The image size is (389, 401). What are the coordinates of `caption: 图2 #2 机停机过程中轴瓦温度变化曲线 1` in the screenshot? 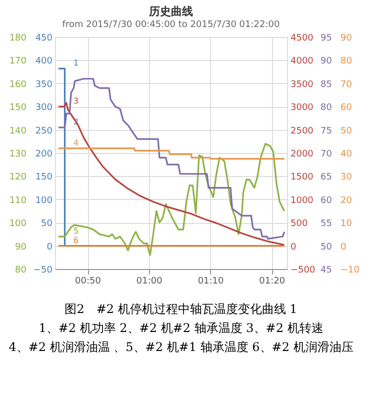 It's located at (181, 309).